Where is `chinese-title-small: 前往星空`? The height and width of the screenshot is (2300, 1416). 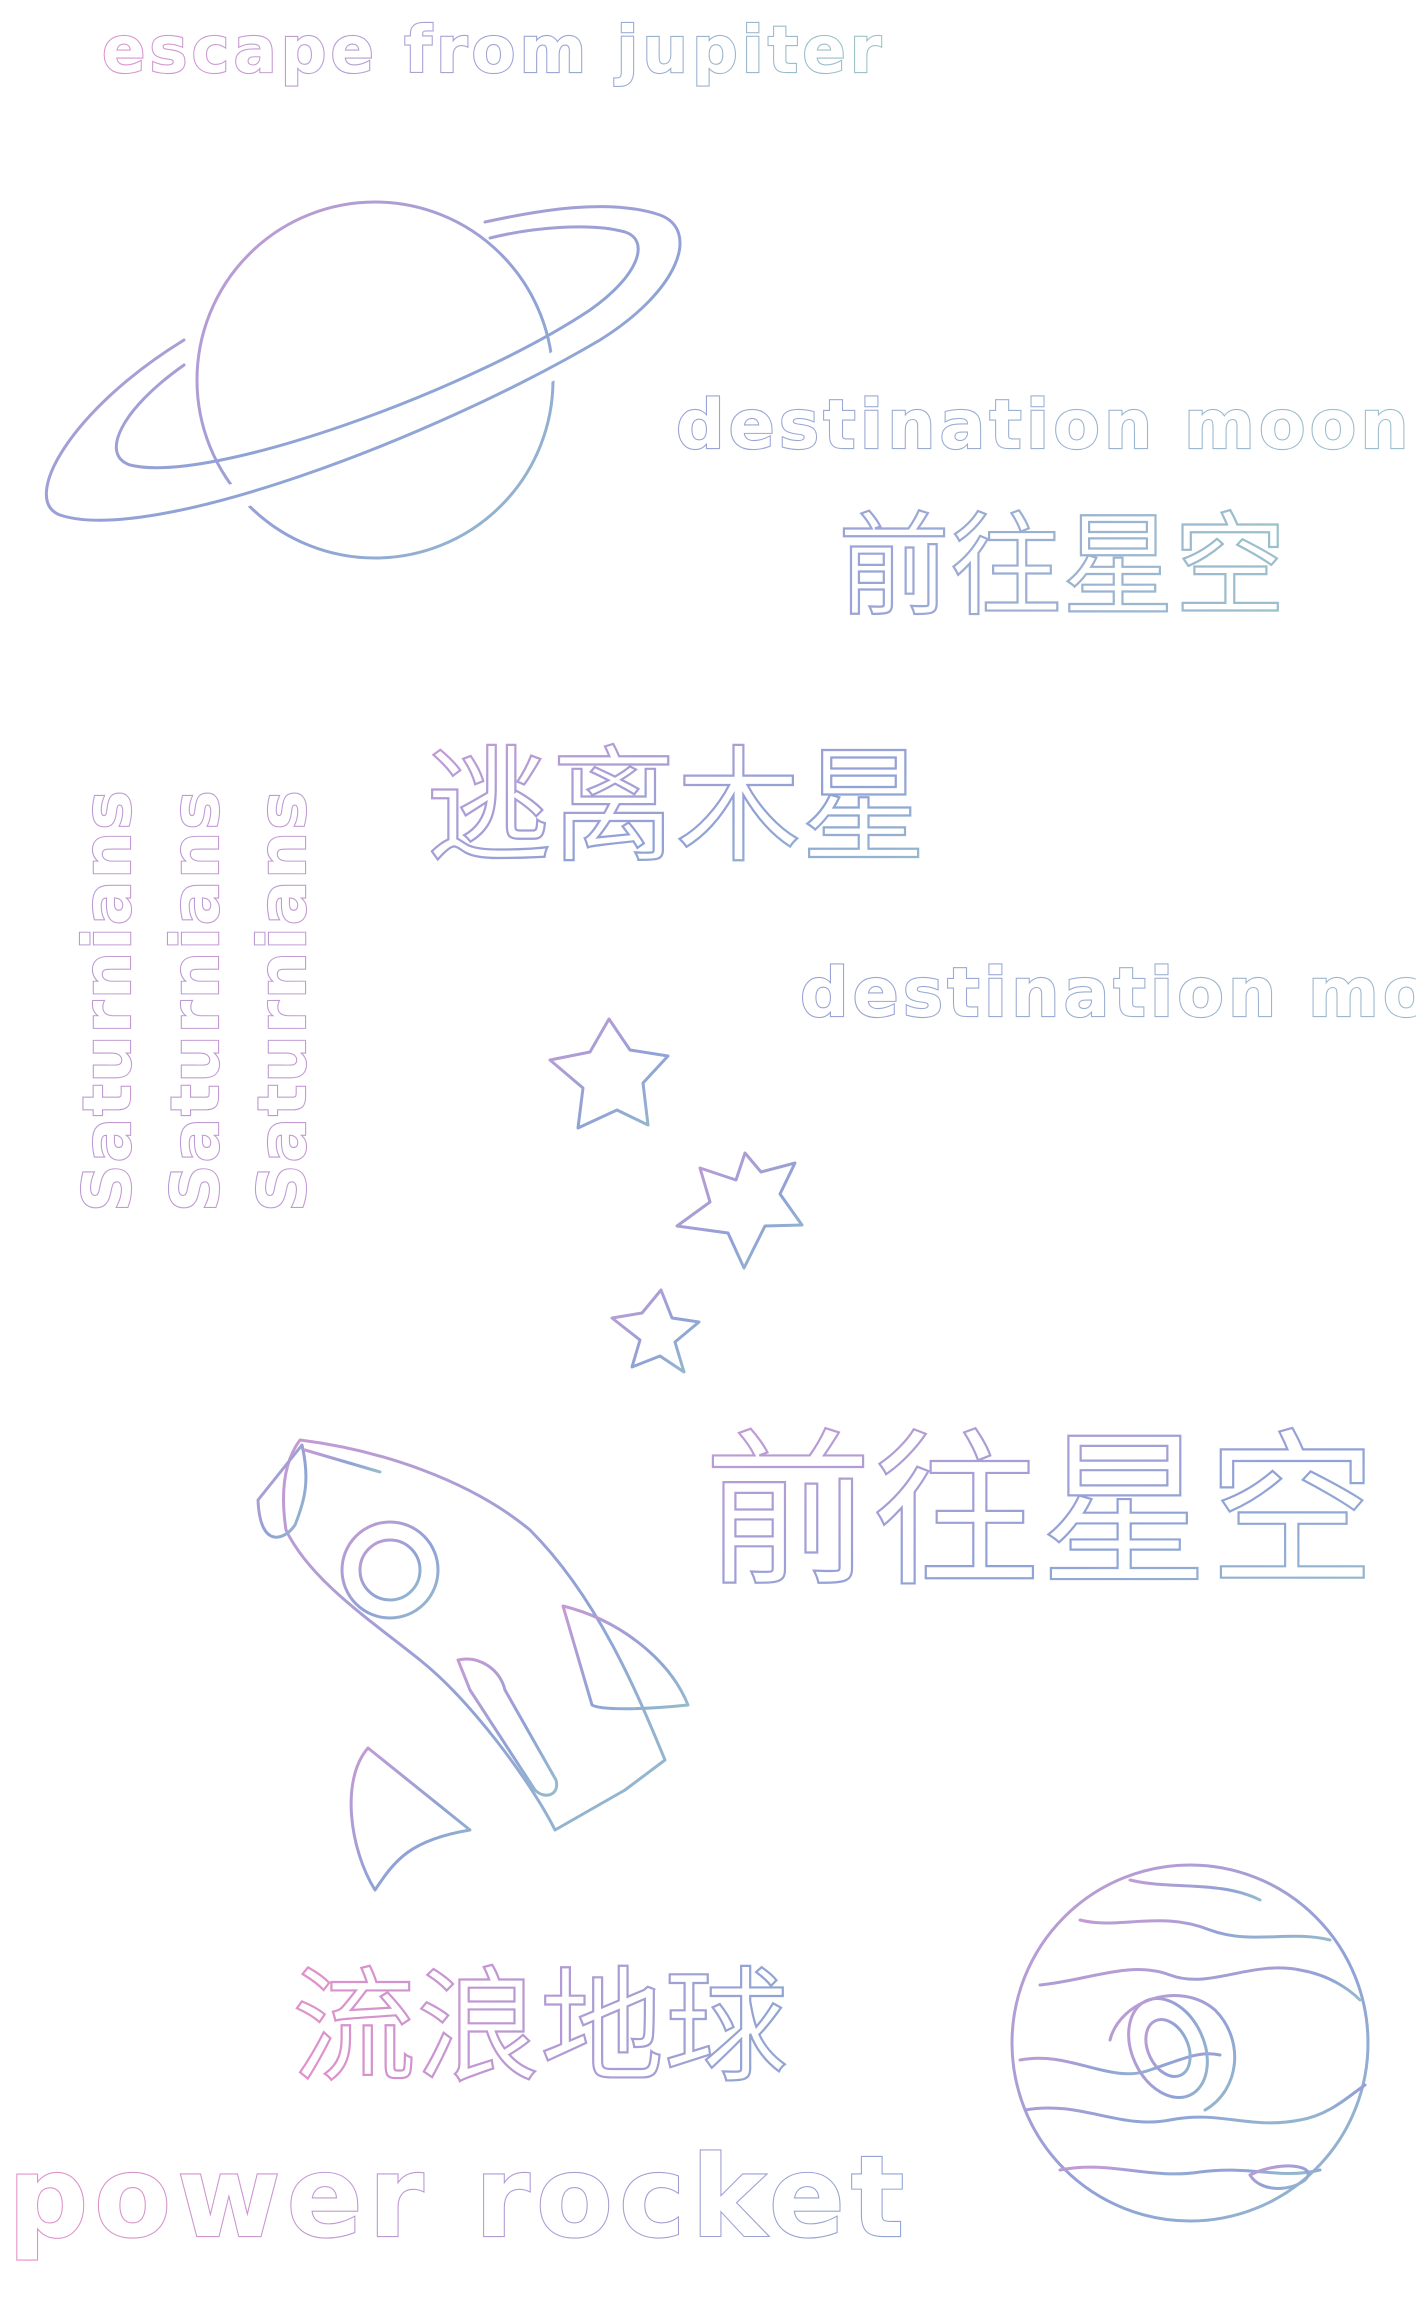 chinese-title-small: 前往星空 is located at coordinates (1062, 567).